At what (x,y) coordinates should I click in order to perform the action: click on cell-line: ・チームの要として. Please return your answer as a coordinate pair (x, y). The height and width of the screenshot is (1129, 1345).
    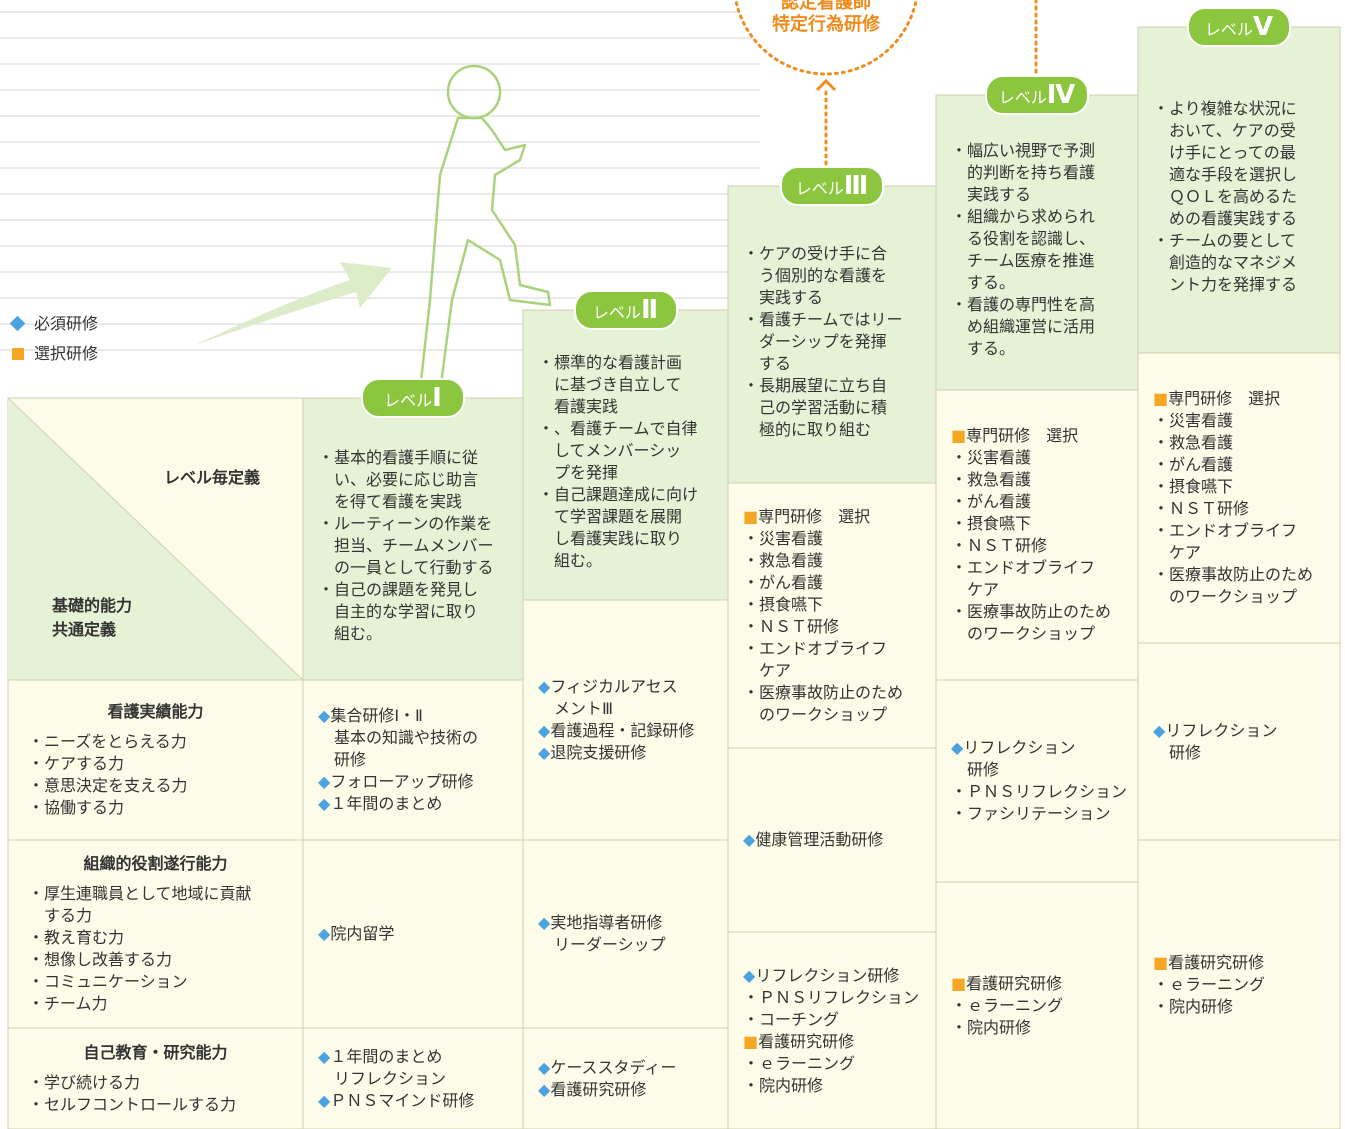
    Looking at the image, I should click on (1225, 240).